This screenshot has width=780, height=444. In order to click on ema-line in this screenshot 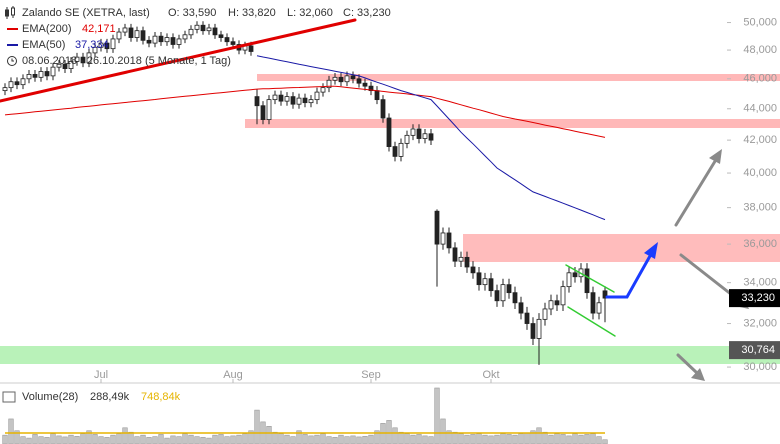, I will do `click(305, 111)`.